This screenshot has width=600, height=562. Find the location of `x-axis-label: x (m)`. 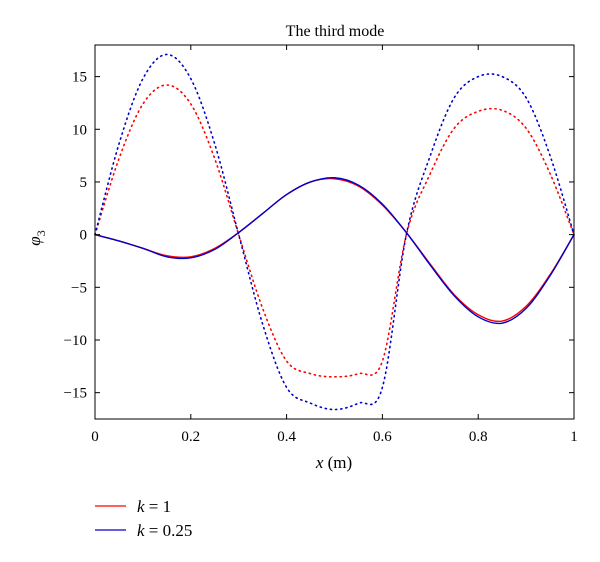

x-axis-label: x (m) is located at coordinates (333, 462).